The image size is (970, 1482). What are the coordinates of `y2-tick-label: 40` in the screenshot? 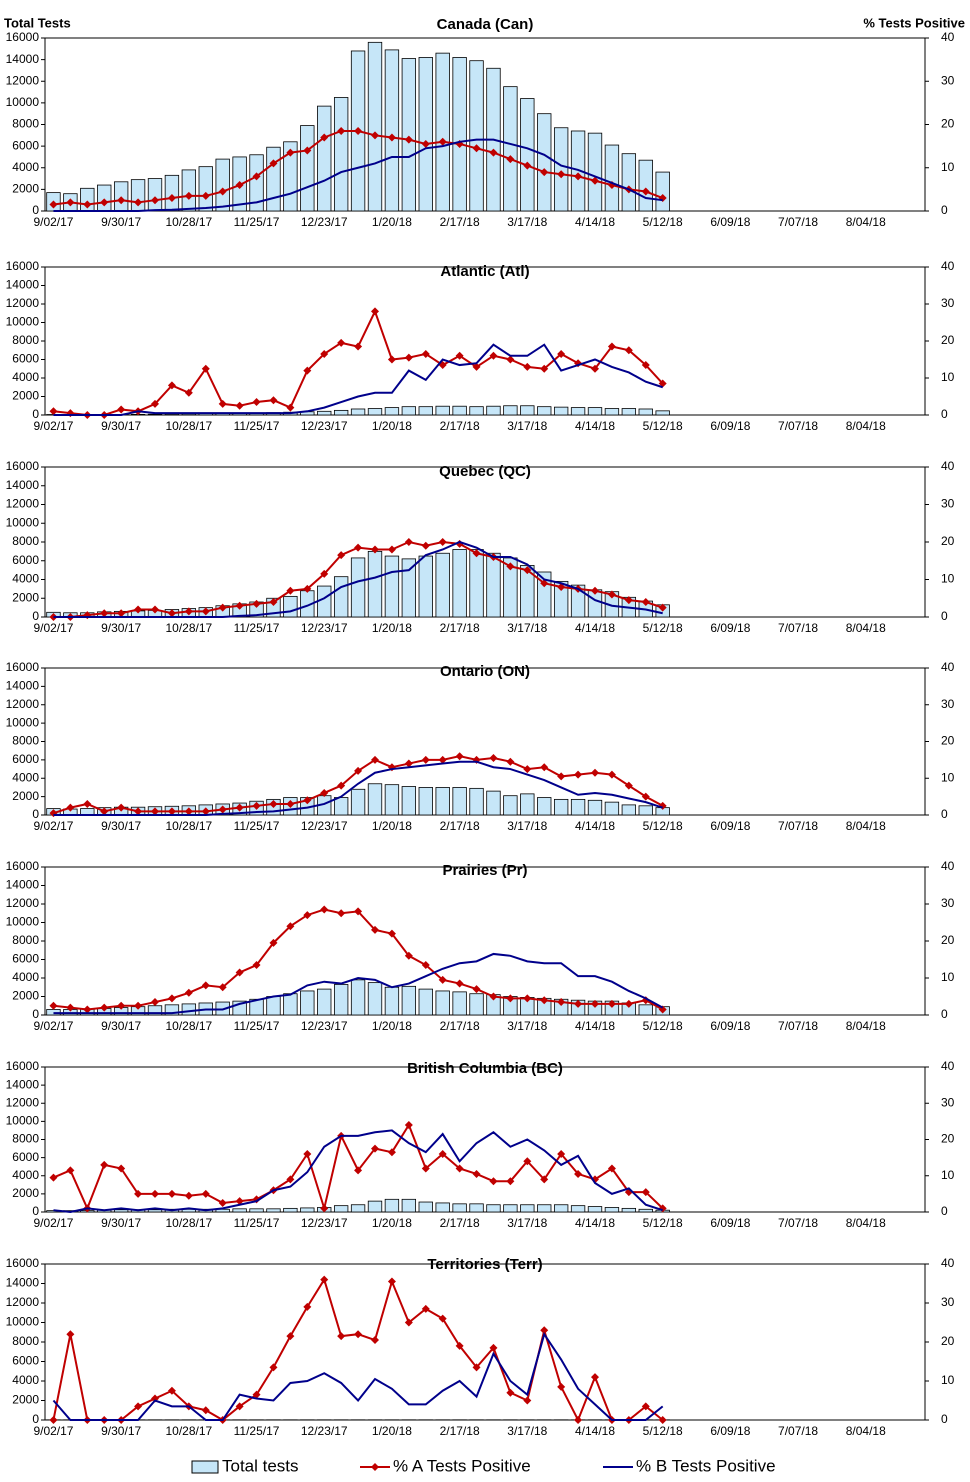 It's located at (948, 37).